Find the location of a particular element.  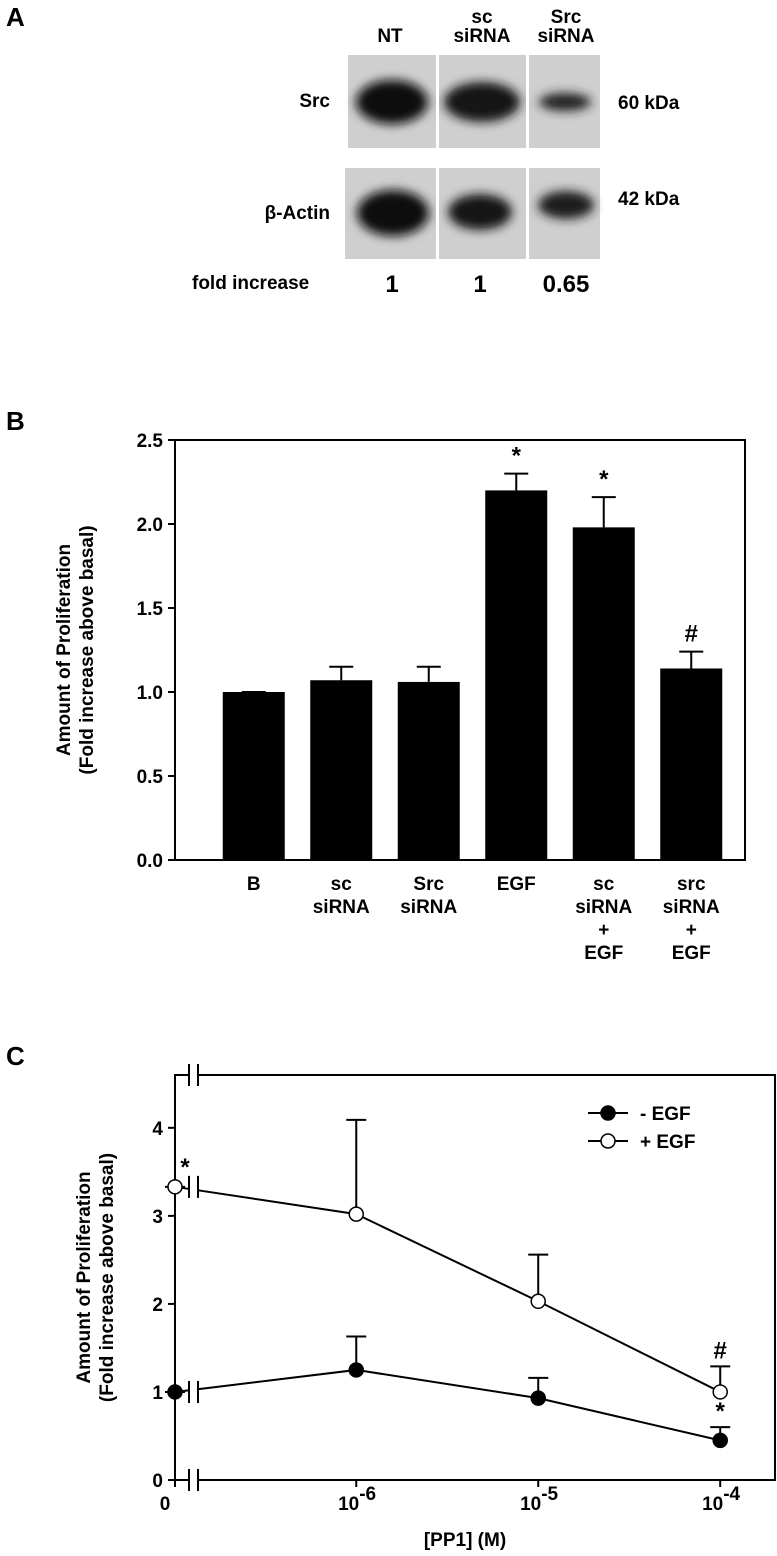

size-label: 60 kDa is located at coordinates (649, 103).